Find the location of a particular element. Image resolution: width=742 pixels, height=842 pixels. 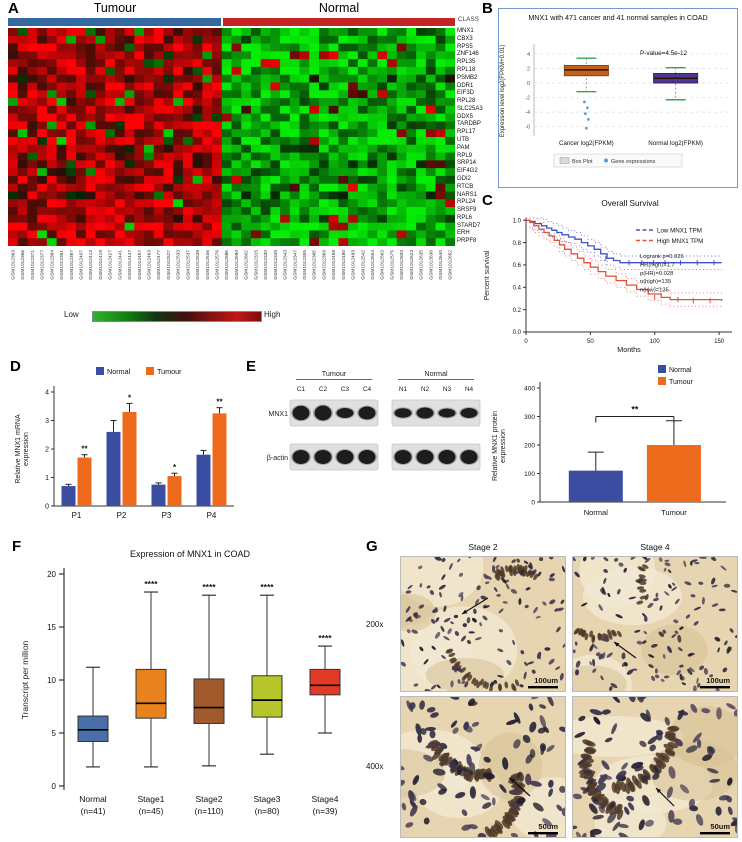

panel-e-label: E is located at coordinates (251, 366).